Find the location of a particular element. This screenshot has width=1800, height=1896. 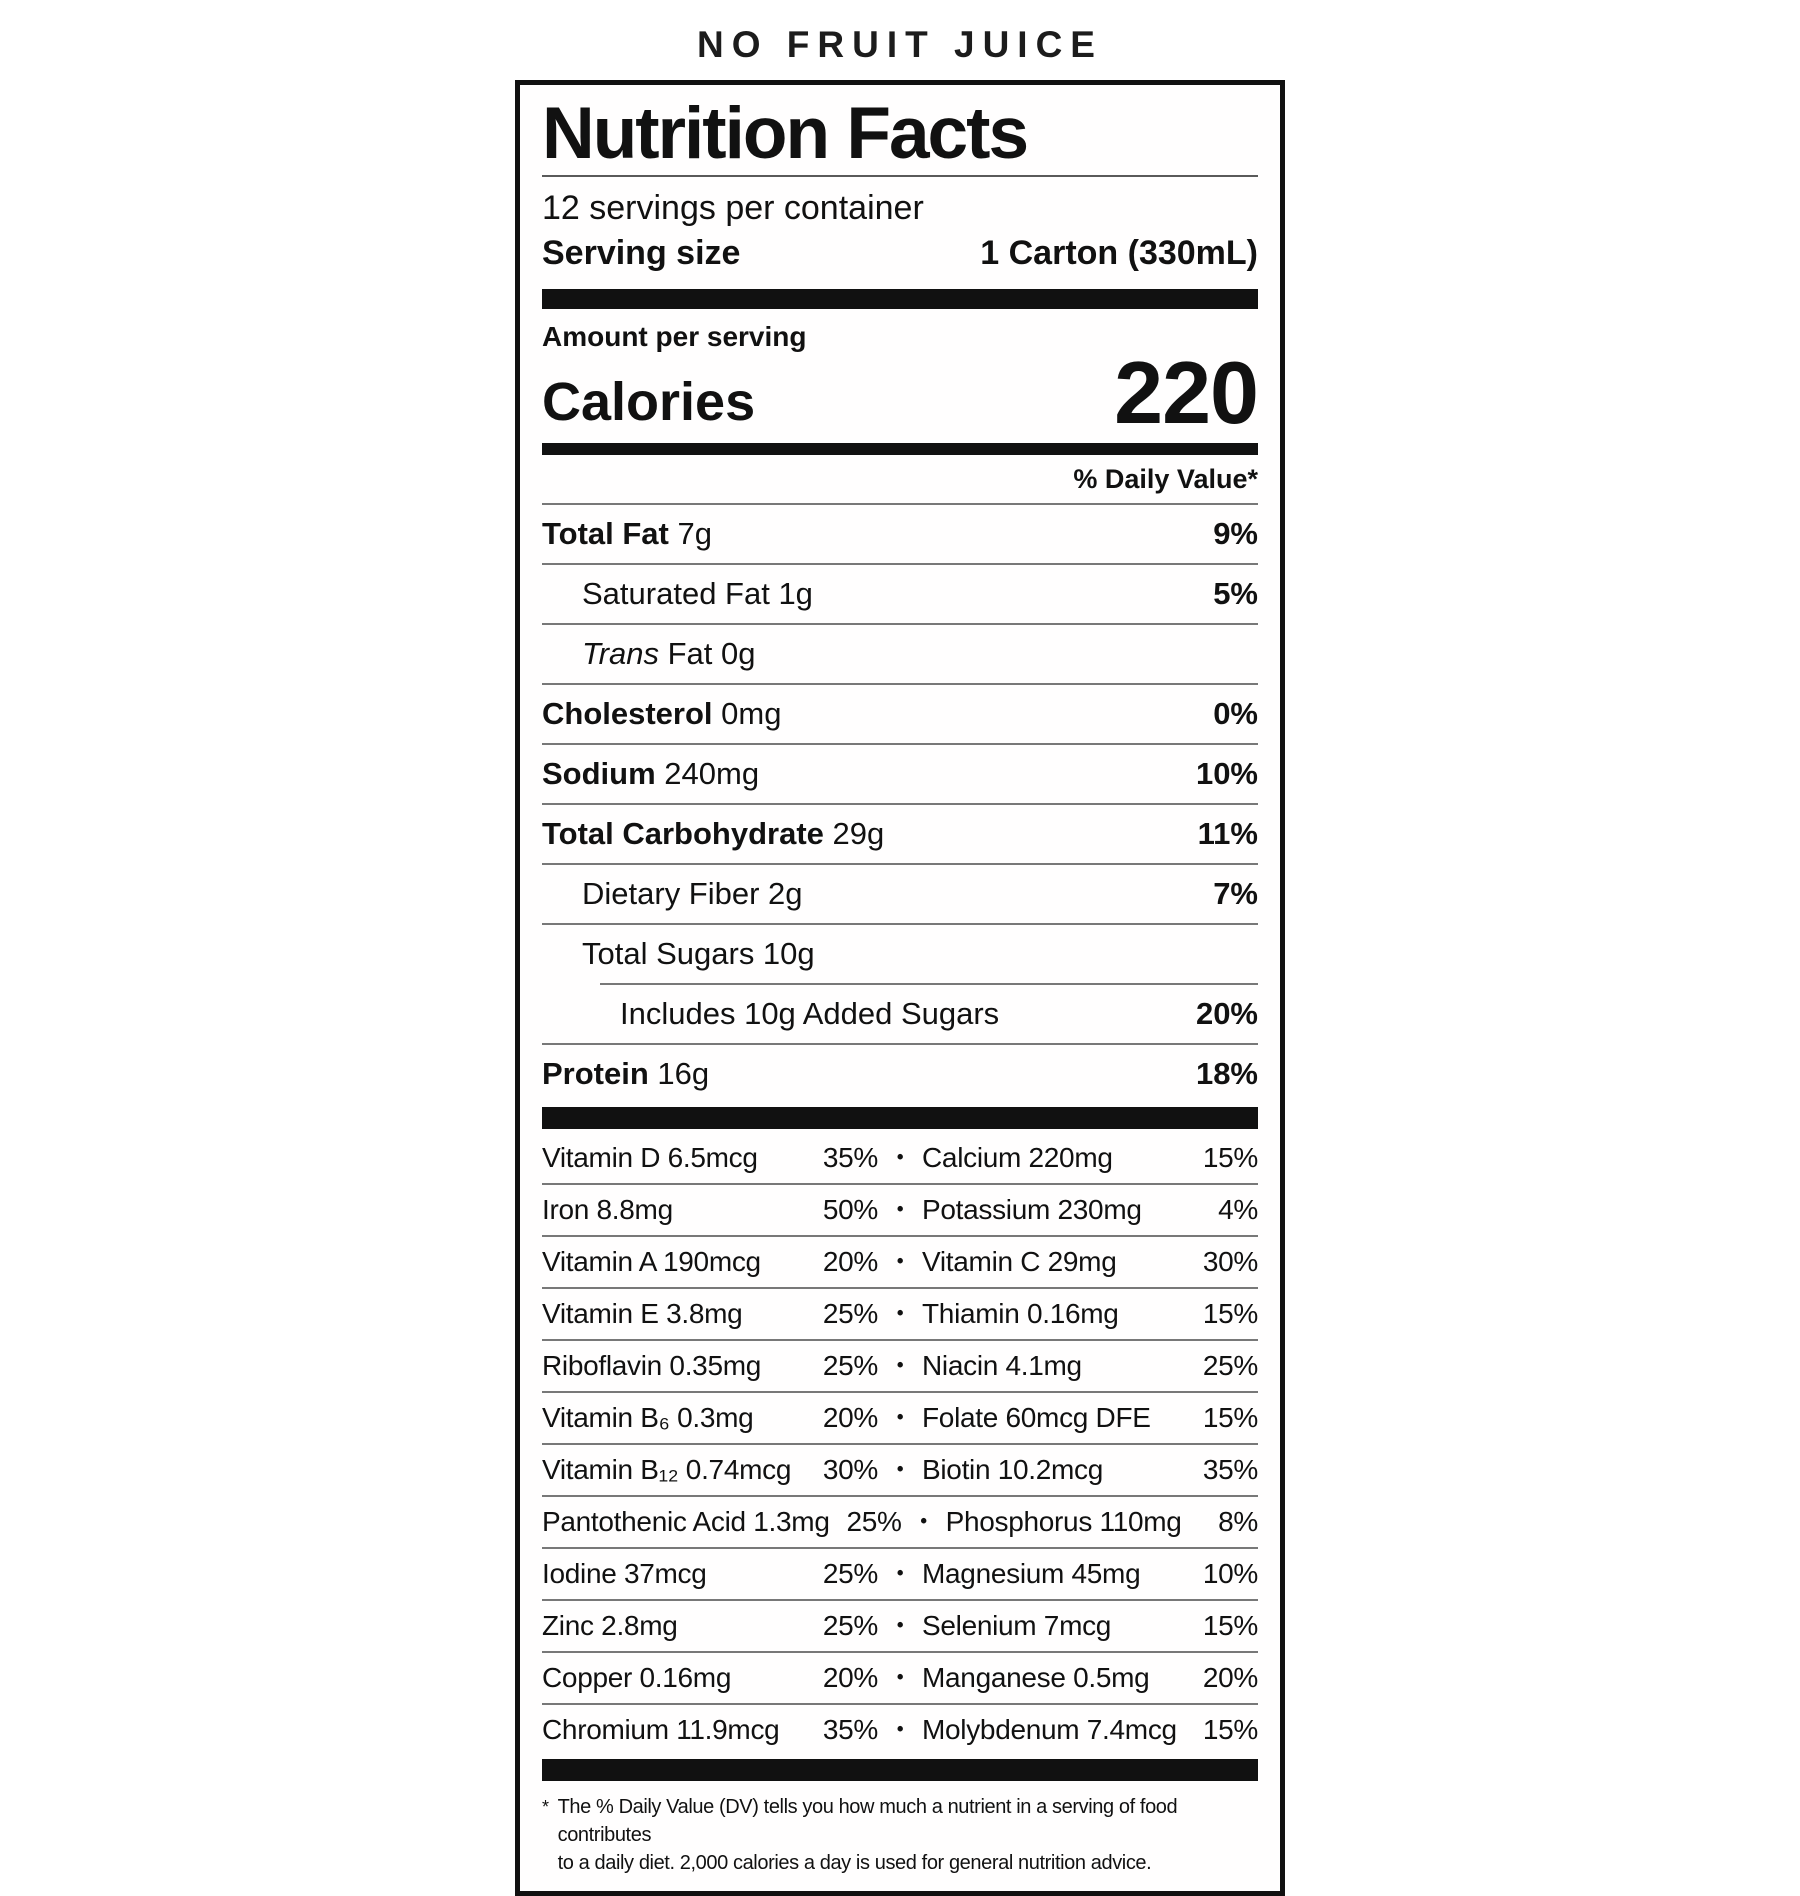

micronutrient-daily-value: 4% is located at coordinates (1238, 1210).